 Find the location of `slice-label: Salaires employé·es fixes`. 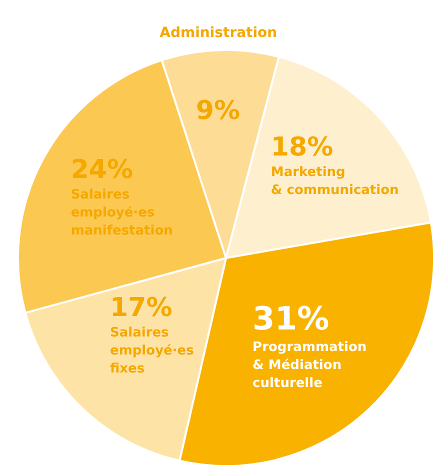

slice-label: Salaires employé·es fixes is located at coordinates (152, 351).